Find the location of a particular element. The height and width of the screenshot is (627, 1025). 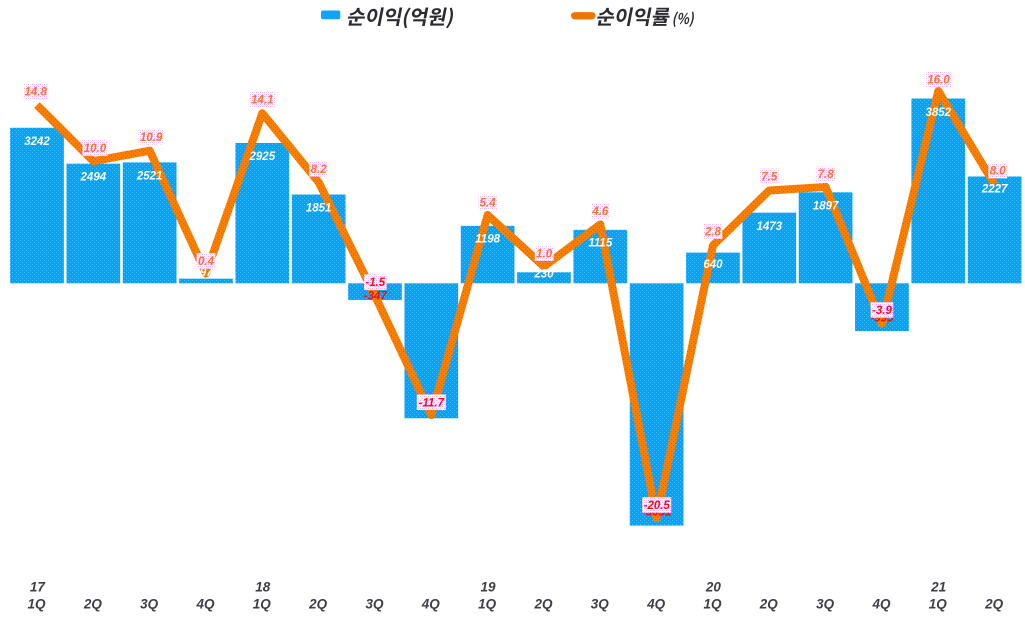

svg-text: 17 is located at coordinates (38, 586).